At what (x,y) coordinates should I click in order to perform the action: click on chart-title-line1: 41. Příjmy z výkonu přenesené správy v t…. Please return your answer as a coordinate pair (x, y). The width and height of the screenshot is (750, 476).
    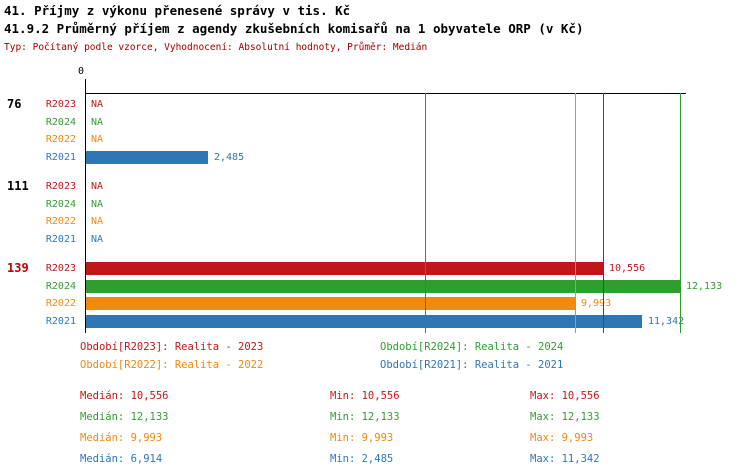
    Looking at the image, I should click on (177, 10).